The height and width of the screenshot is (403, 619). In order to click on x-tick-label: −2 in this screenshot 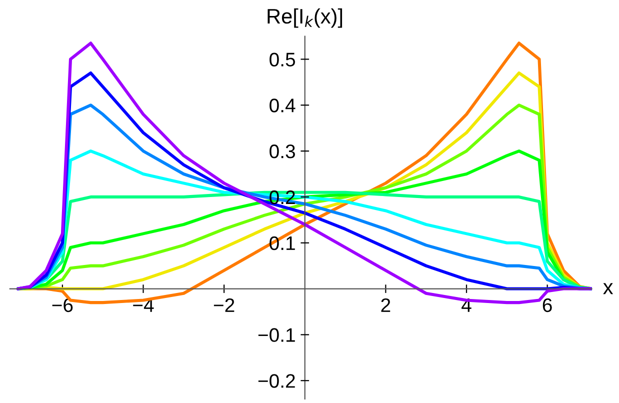, I will do `click(224, 305)`.